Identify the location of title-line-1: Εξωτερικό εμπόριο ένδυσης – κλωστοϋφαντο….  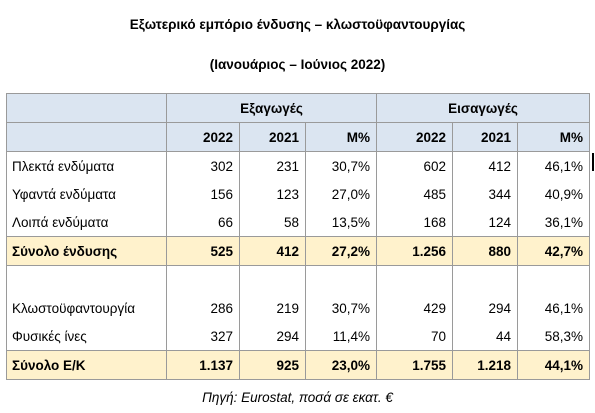
(297, 24).